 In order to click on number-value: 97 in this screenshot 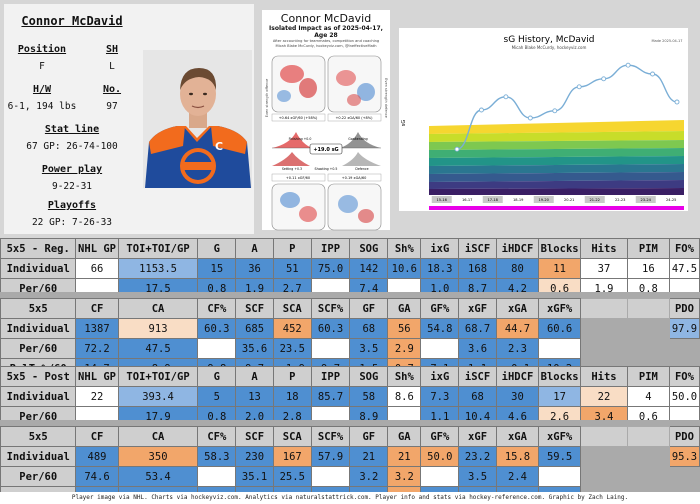, I will do `click(112, 106)`.